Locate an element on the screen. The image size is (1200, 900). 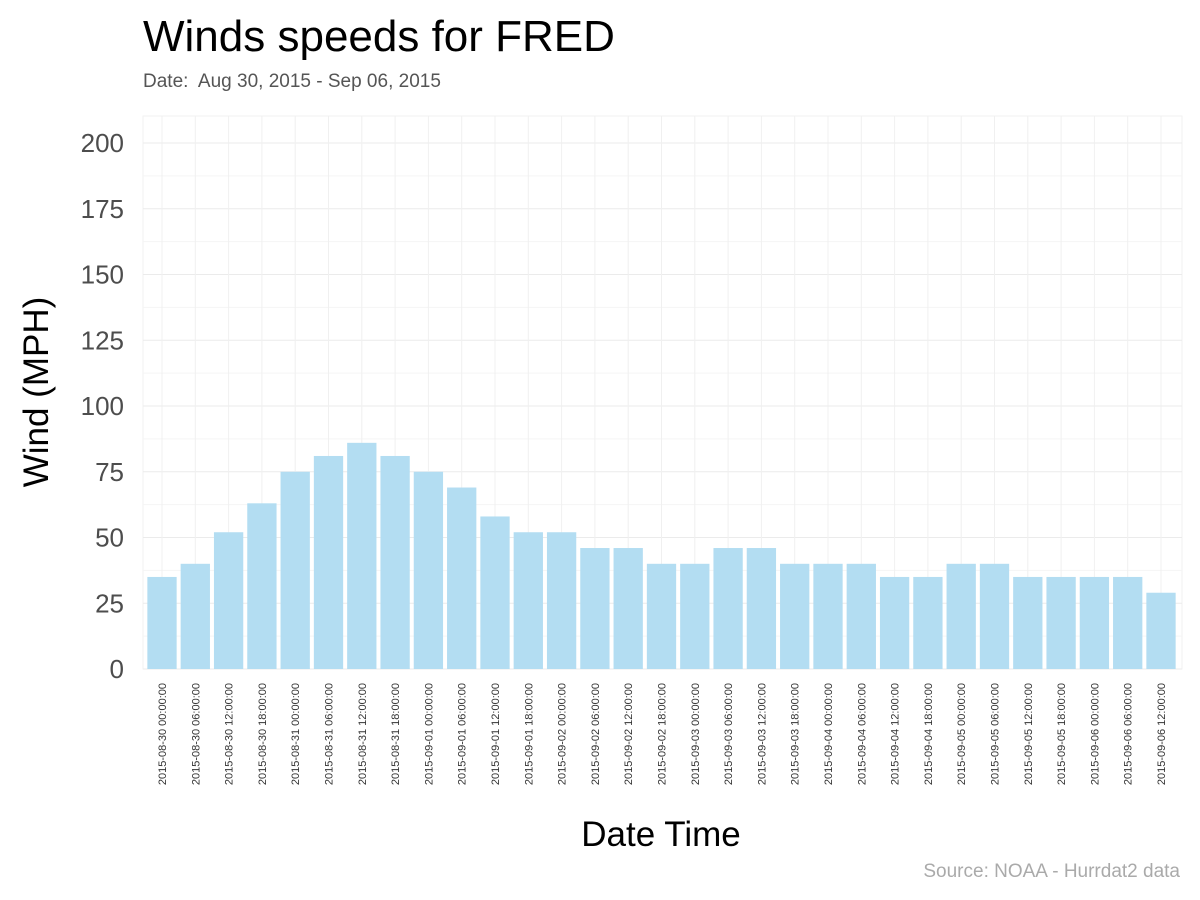
x-tick-label: 2015-08-30 12:00:00 is located at coordinates (230, 734).